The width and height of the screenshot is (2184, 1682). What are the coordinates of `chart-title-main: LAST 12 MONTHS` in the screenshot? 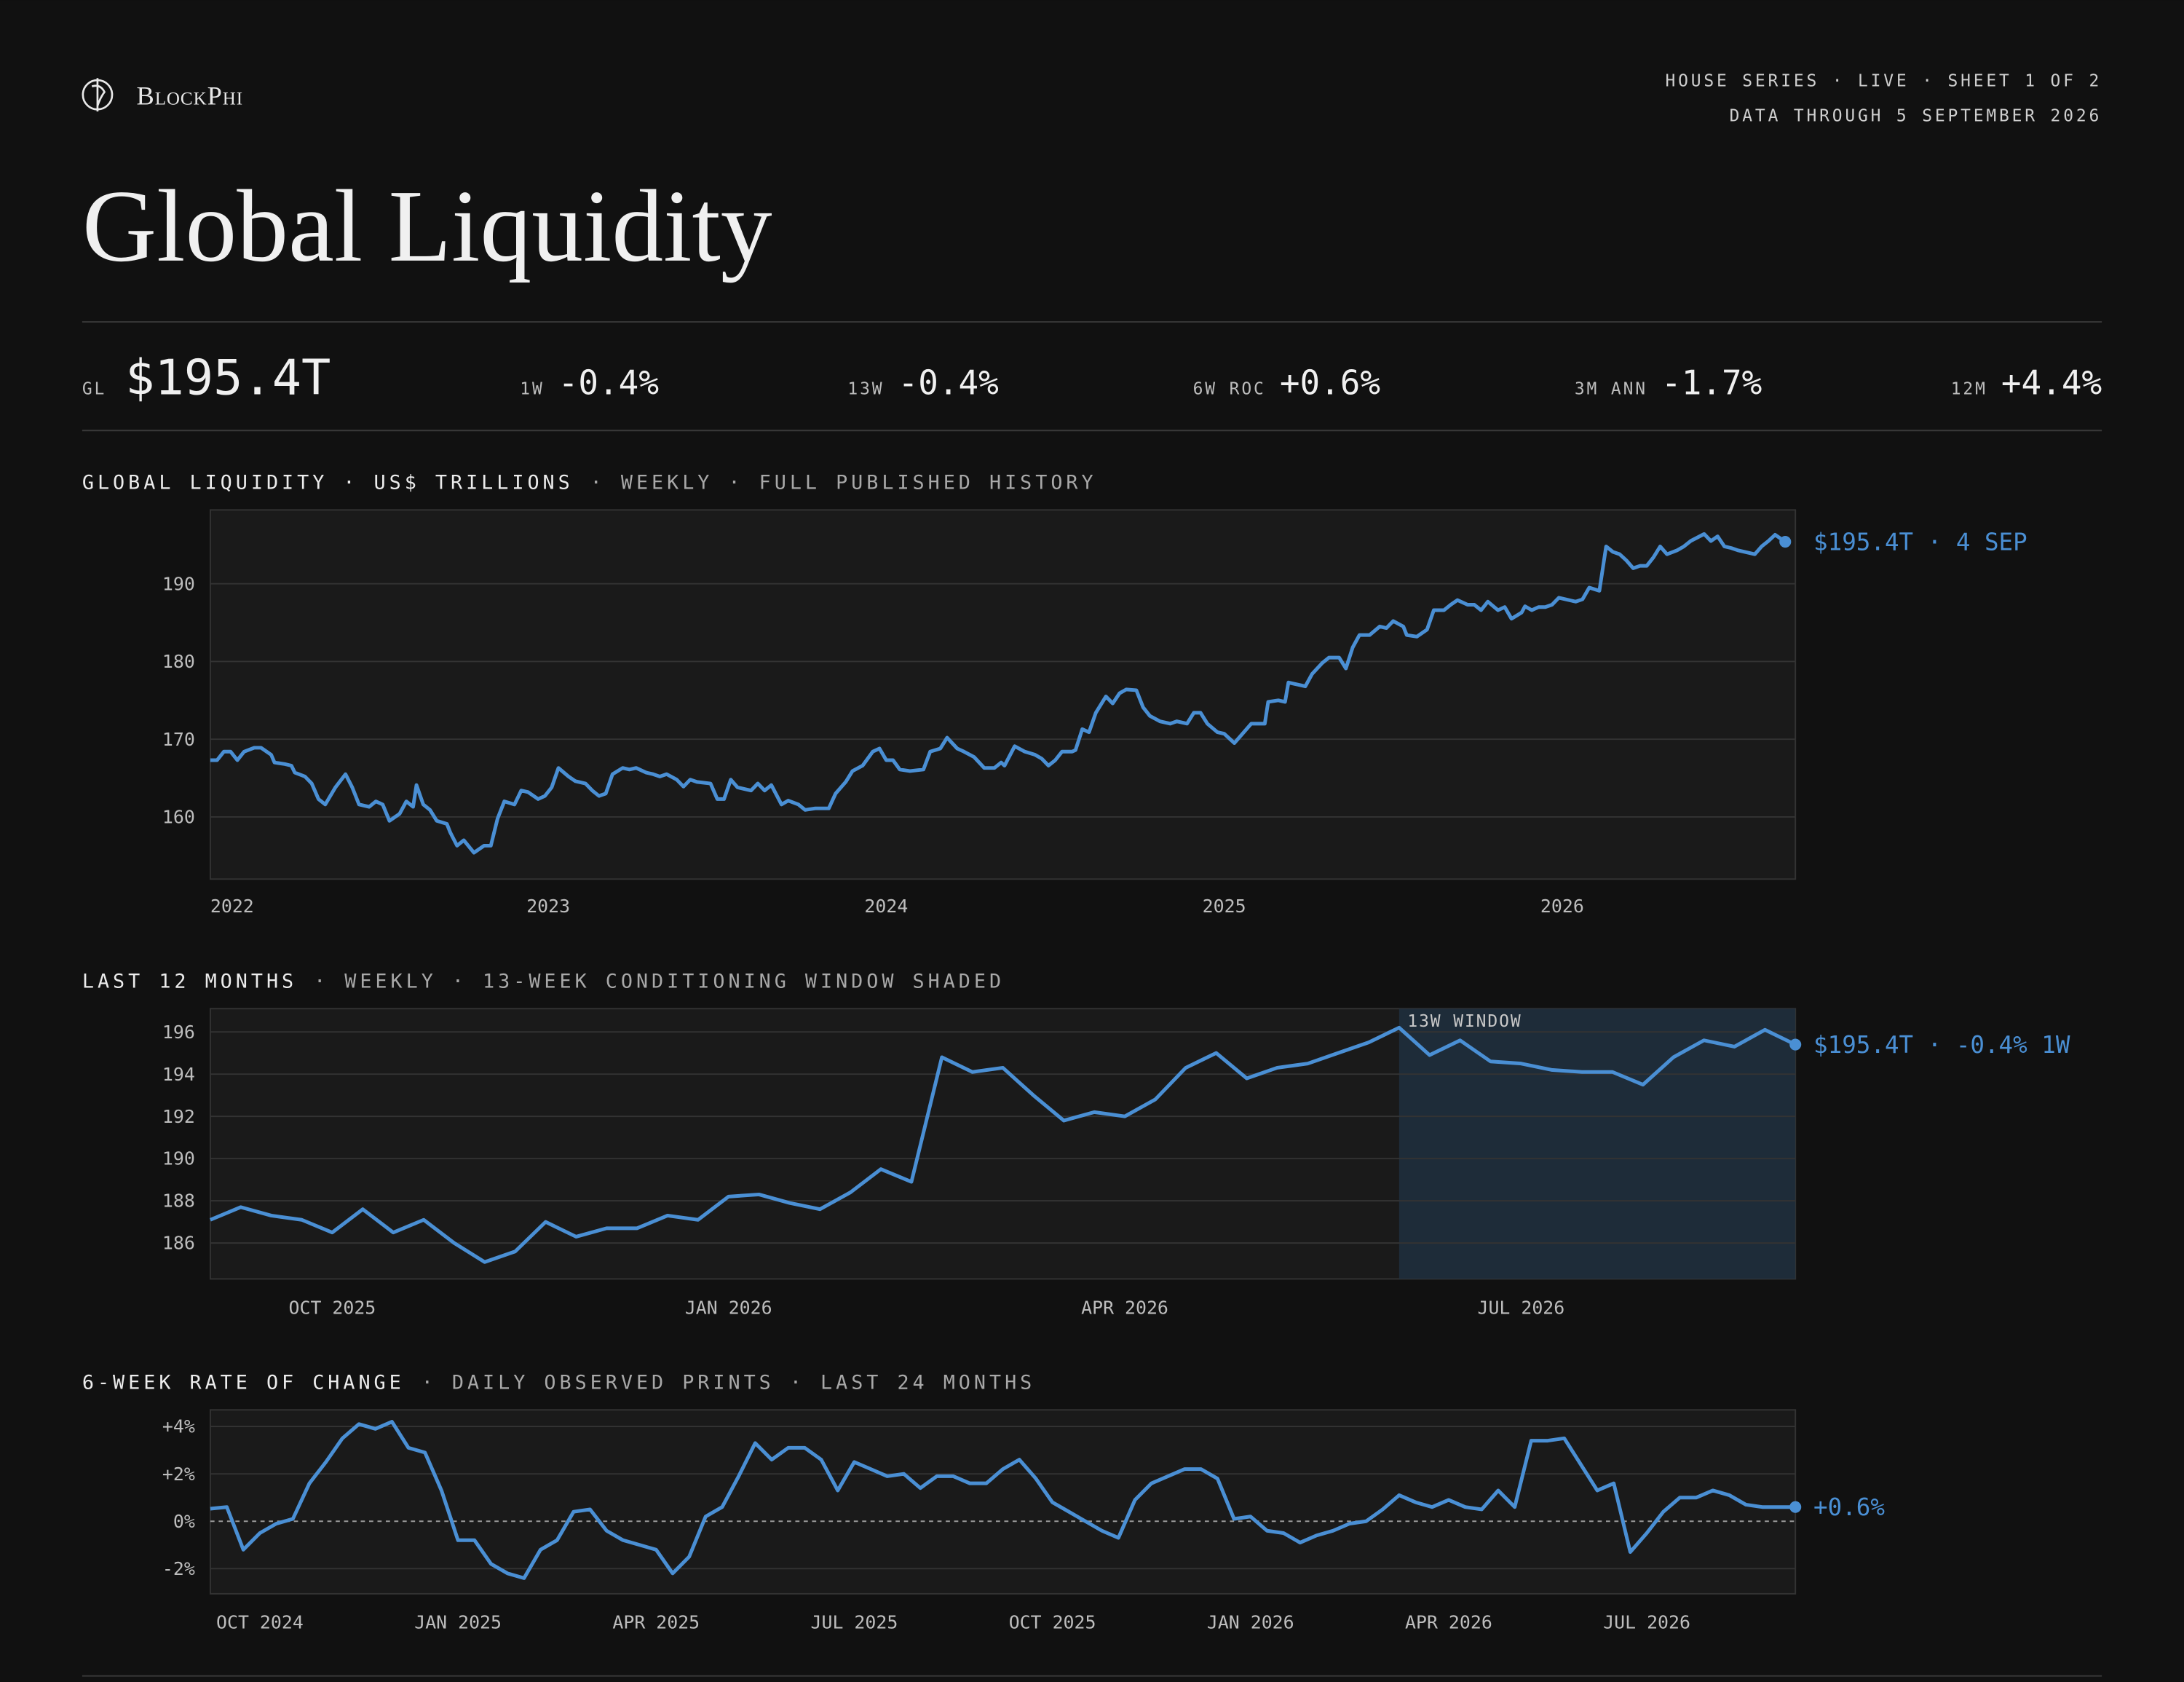 It's located at (189, 982).